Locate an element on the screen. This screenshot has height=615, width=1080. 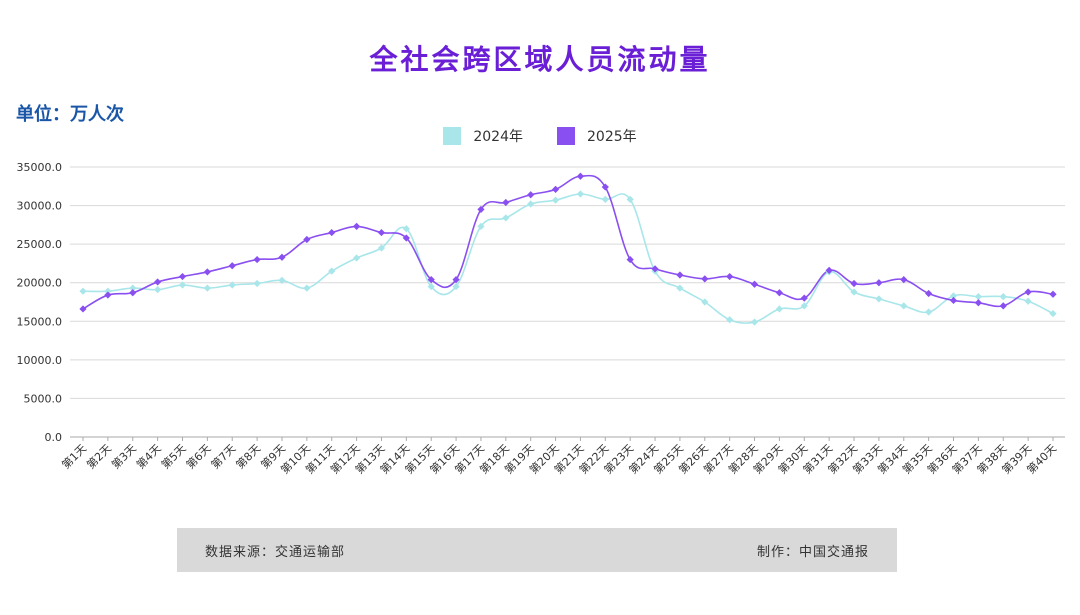
chart-title: 全社会跨区域人员流动量 is located at coordinates (540, 59).